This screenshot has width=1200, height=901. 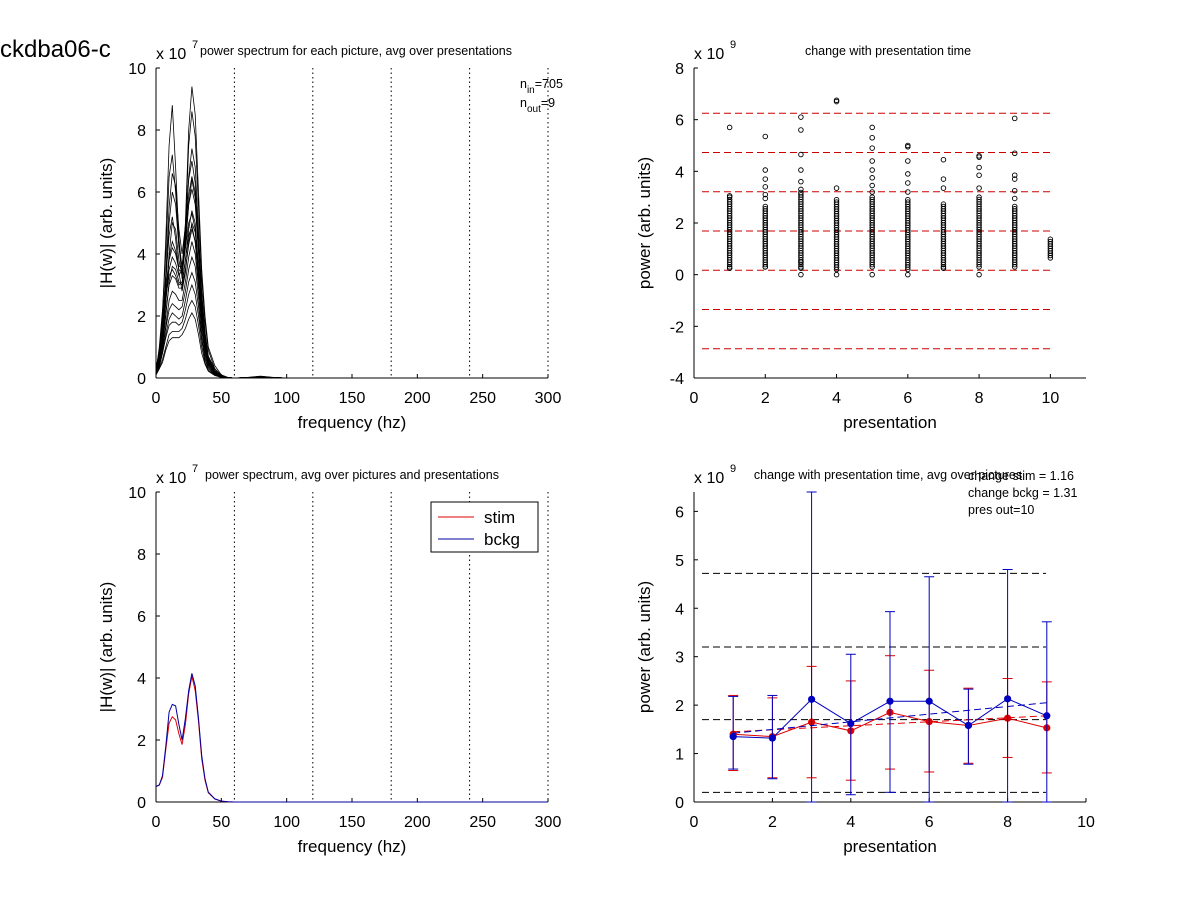 What do you see at coordinates (417, 398) in the screenshot?
I see `x-tick-label: 200` at bounding box center [417, 398].